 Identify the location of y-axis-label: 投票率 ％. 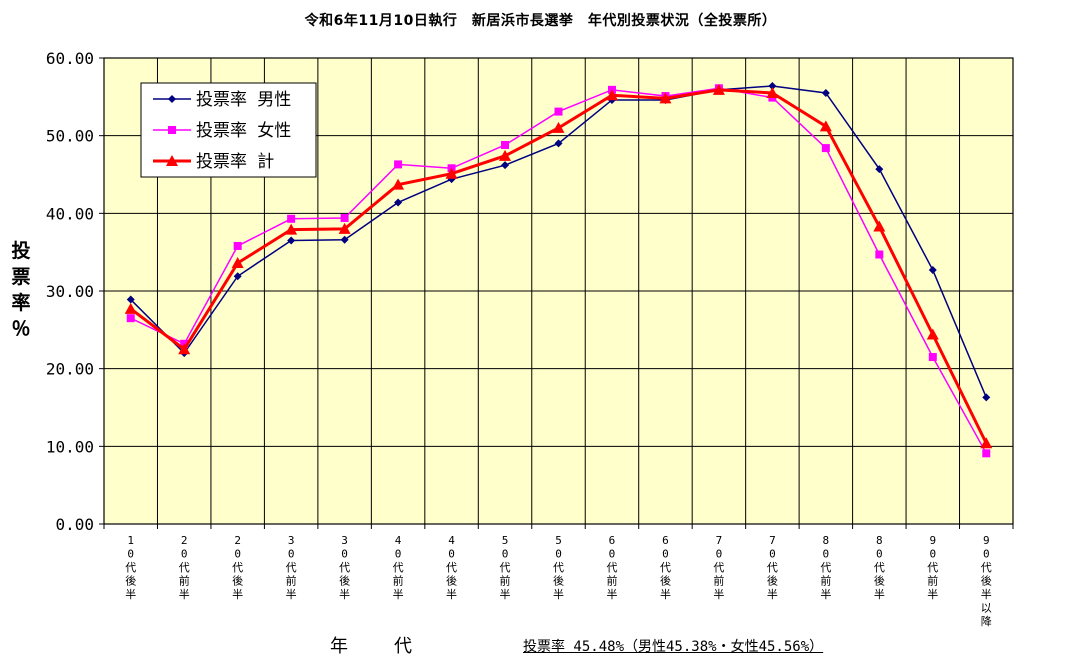
(21, 290).